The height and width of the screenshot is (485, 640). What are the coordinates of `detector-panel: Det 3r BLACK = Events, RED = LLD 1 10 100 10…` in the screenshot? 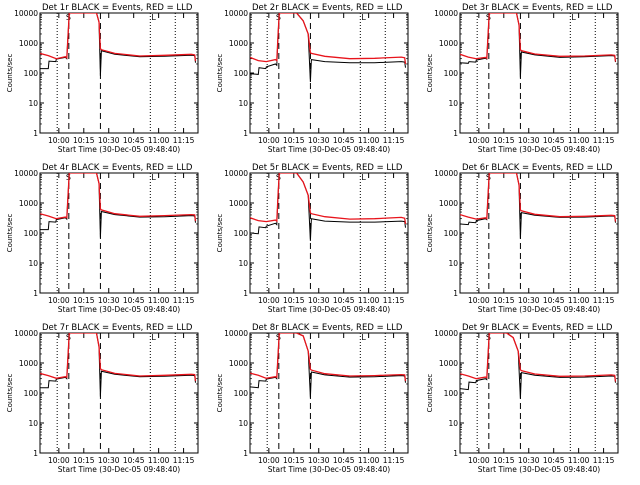 It's located at (522, 78).